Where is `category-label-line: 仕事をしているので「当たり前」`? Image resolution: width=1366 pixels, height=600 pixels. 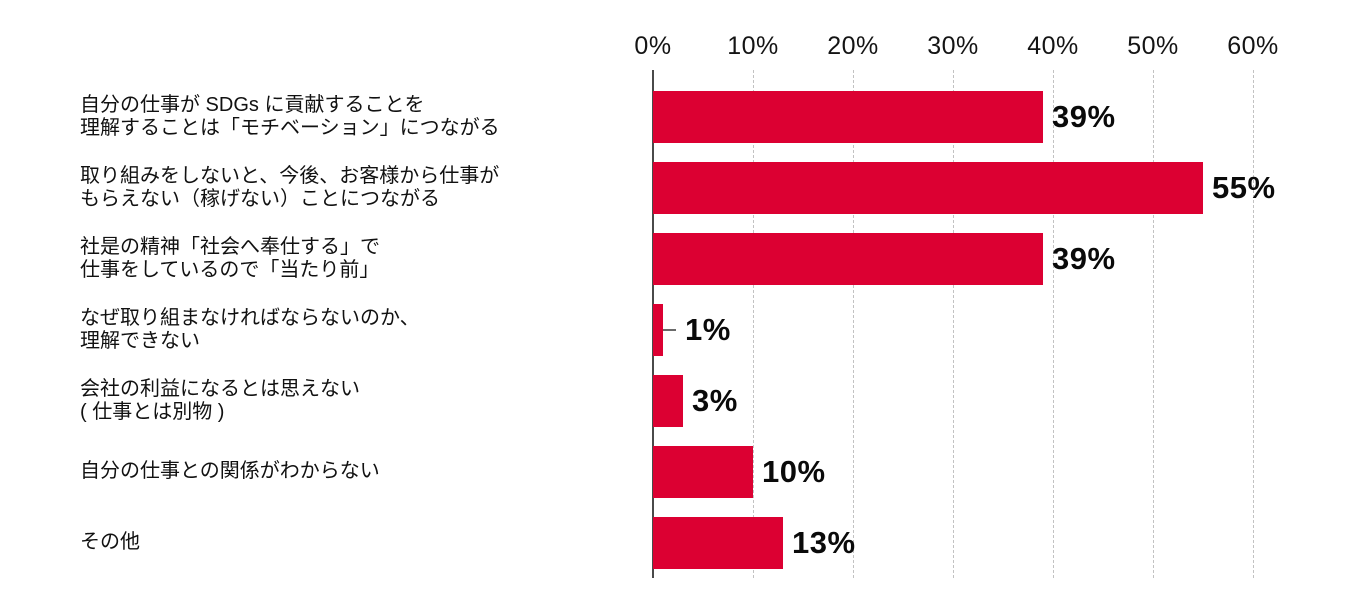 category-label-line: 仕事をしているので「当たり前」 is located at coordinates (230, 269).